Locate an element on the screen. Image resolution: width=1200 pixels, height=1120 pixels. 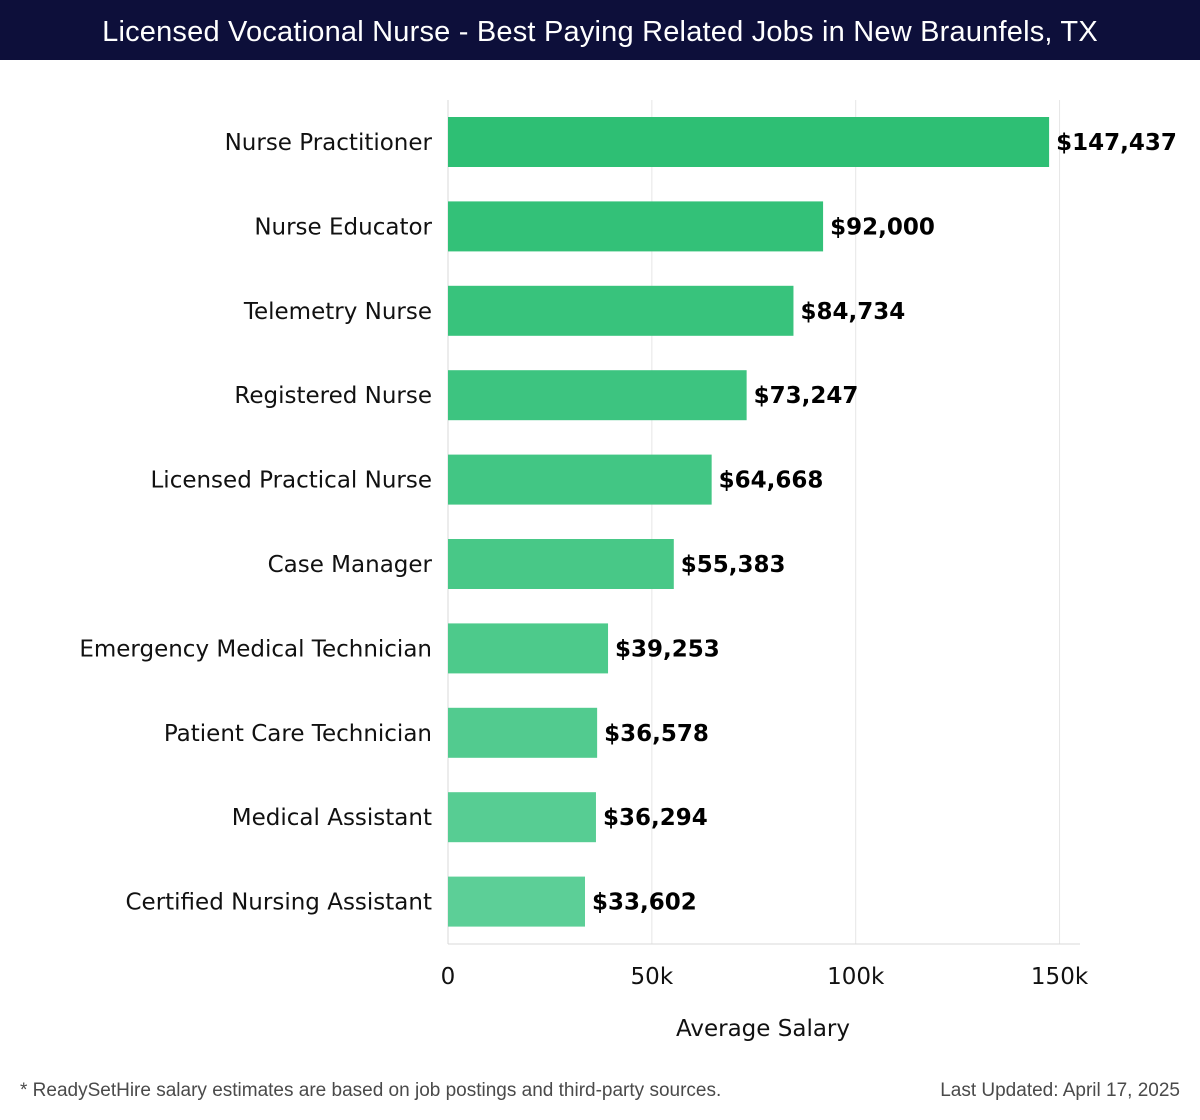
value-label-1: $92,000 is located at coordinates (882, 227).